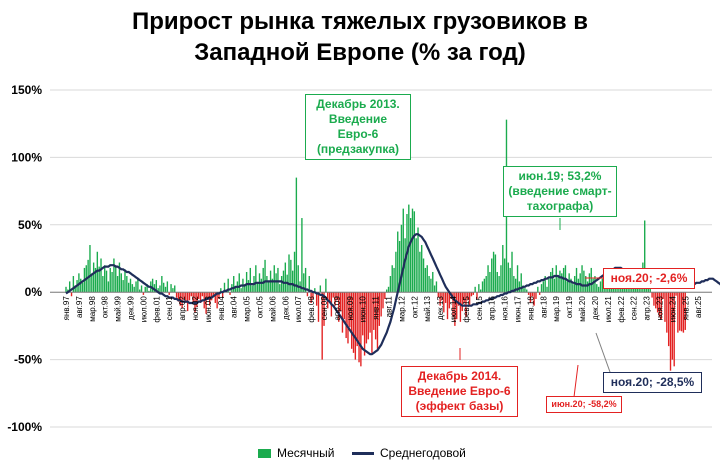 The height and width of the screenshot is (470, 720). I want to click on x-tick-label: июн.03, so click(208, 309).